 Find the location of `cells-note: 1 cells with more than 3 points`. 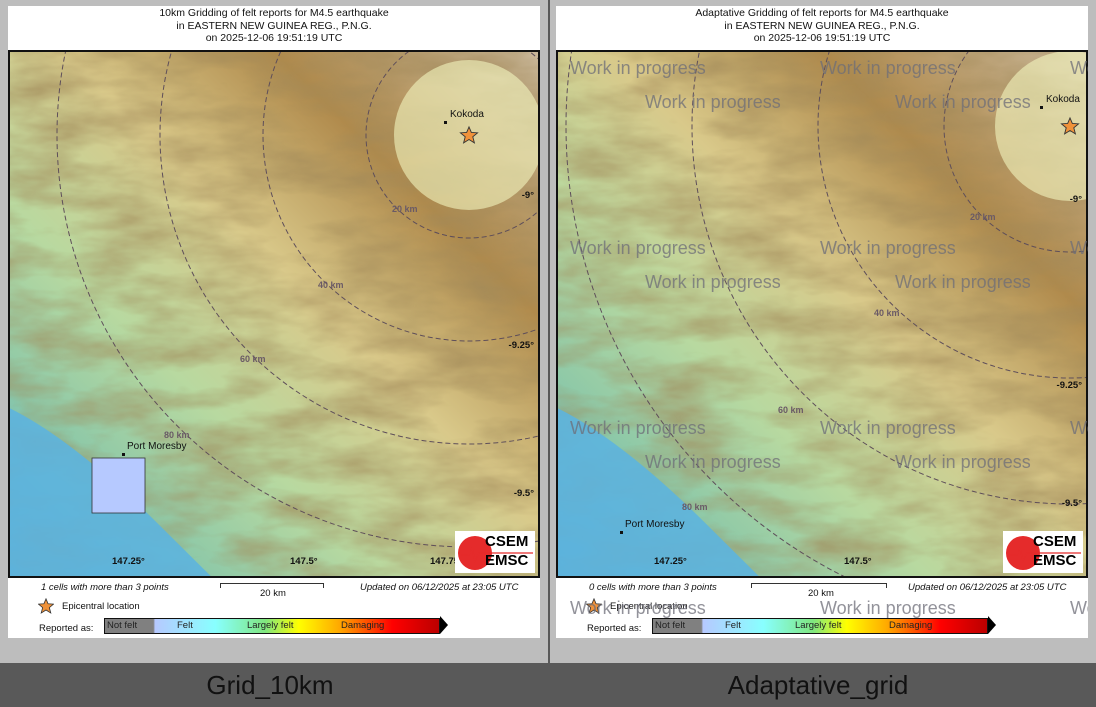

cells-note: 1 cells with more than 3 points is located at coordinates (105, 587).